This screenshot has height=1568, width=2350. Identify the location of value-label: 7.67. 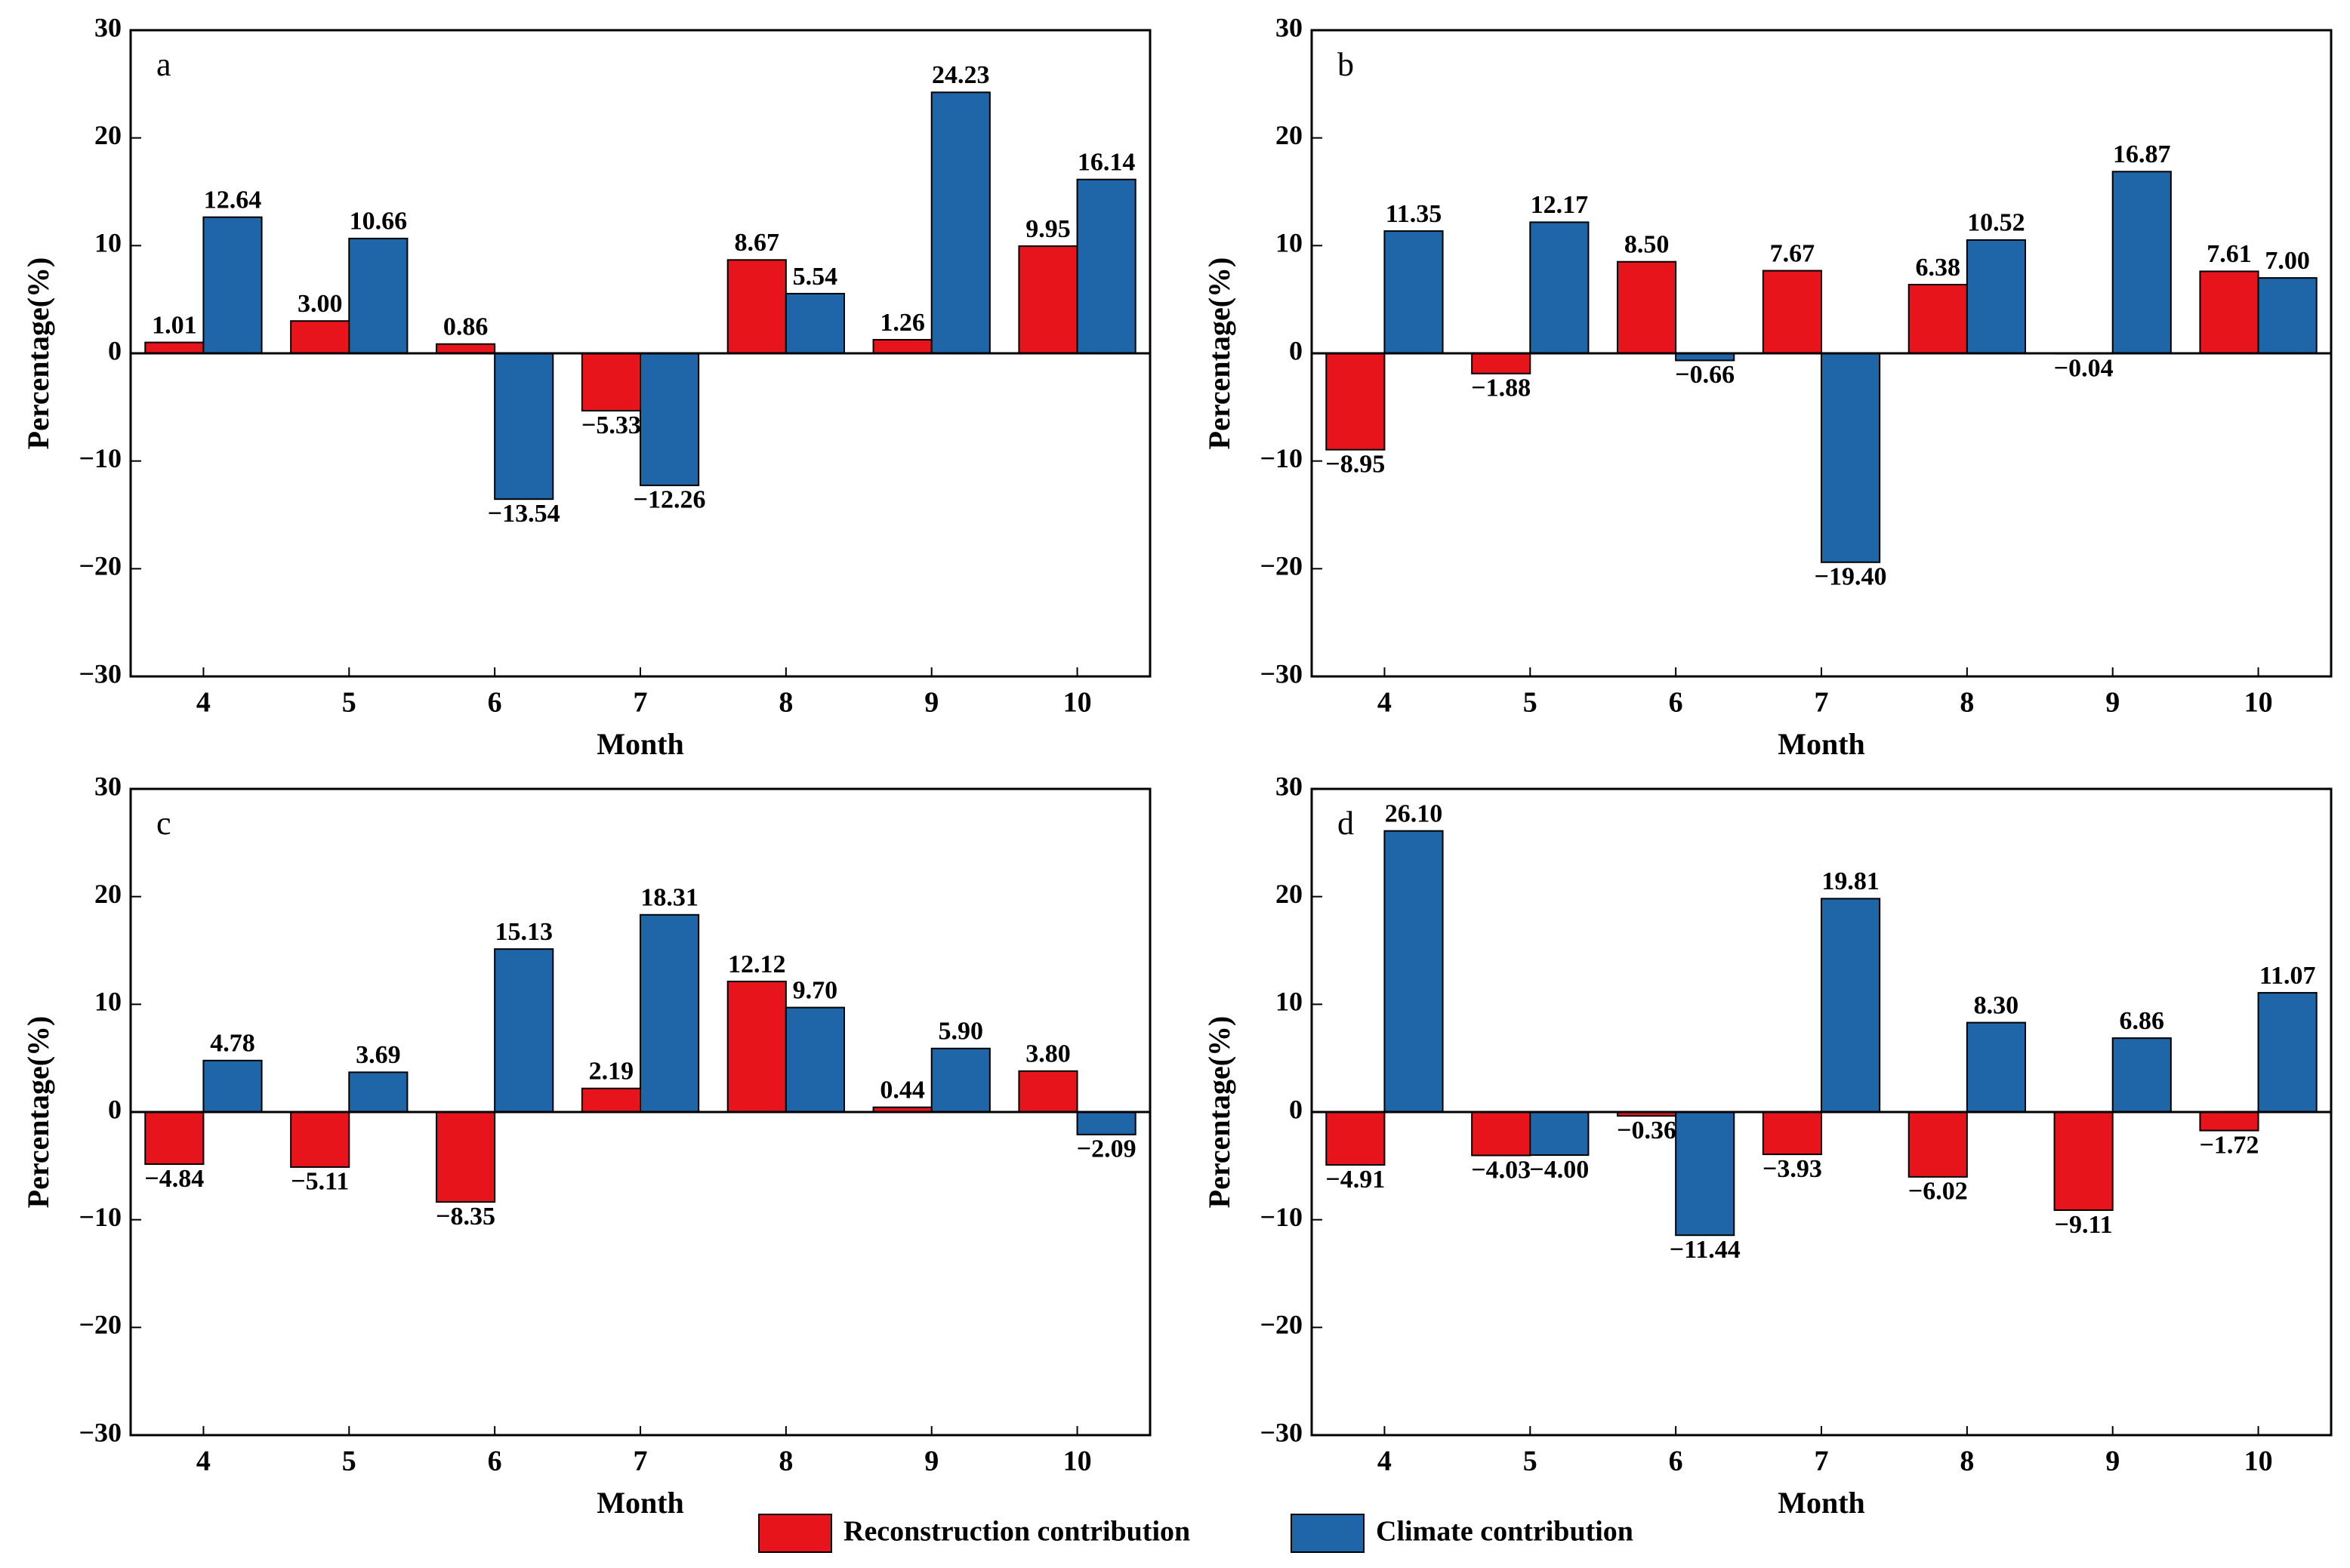
(1792, 253).